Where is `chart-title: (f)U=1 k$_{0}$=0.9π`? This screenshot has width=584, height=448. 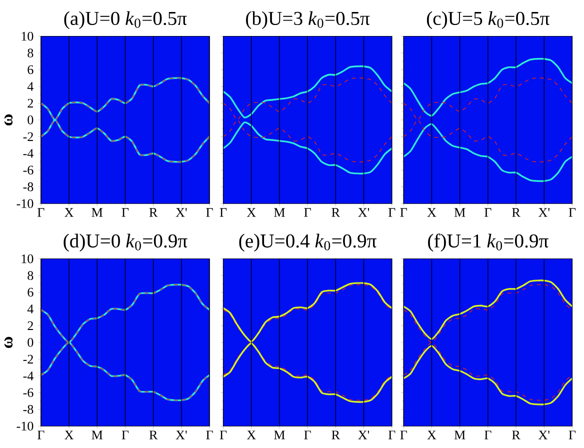
chart-title: (f)U=1 k$_{0}$=0.9π is located at coordinates (488, 243).